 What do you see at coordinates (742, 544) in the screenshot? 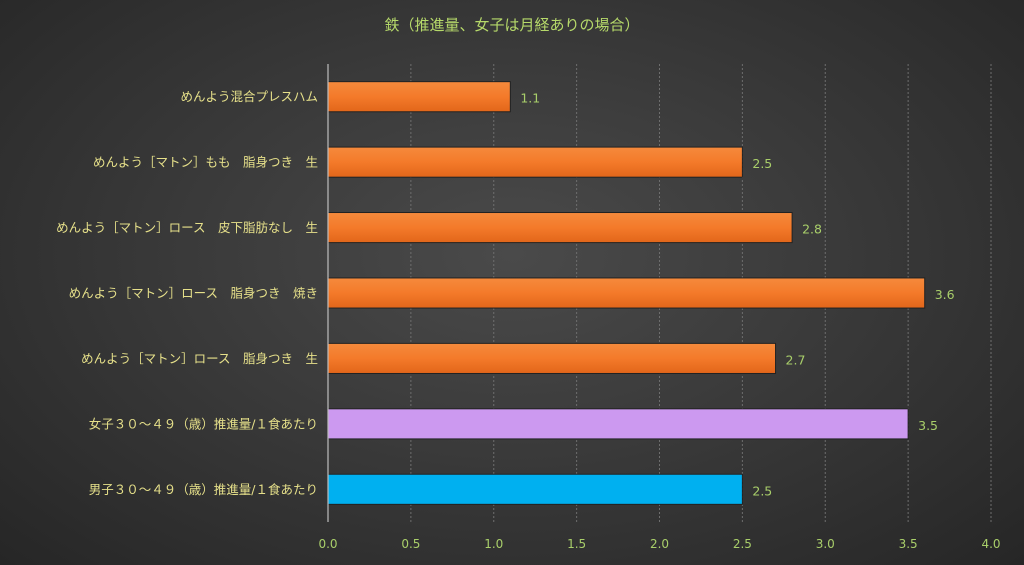
I see `x-tick-label: 2.5` at bounding box center [742, 544].